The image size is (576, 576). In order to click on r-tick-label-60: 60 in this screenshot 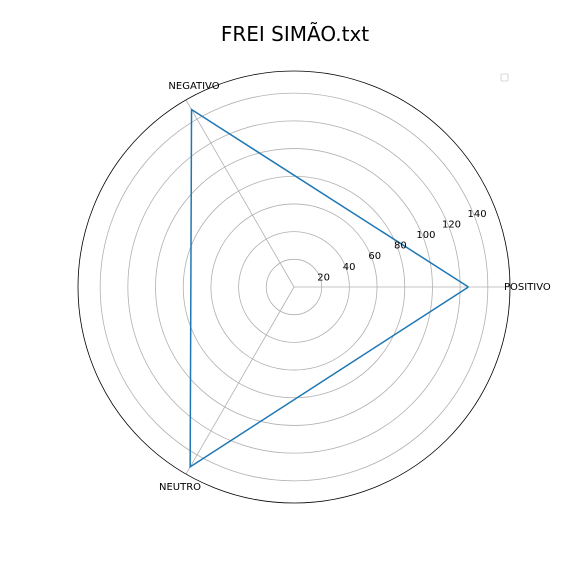, I will do `click(374, 256)`.